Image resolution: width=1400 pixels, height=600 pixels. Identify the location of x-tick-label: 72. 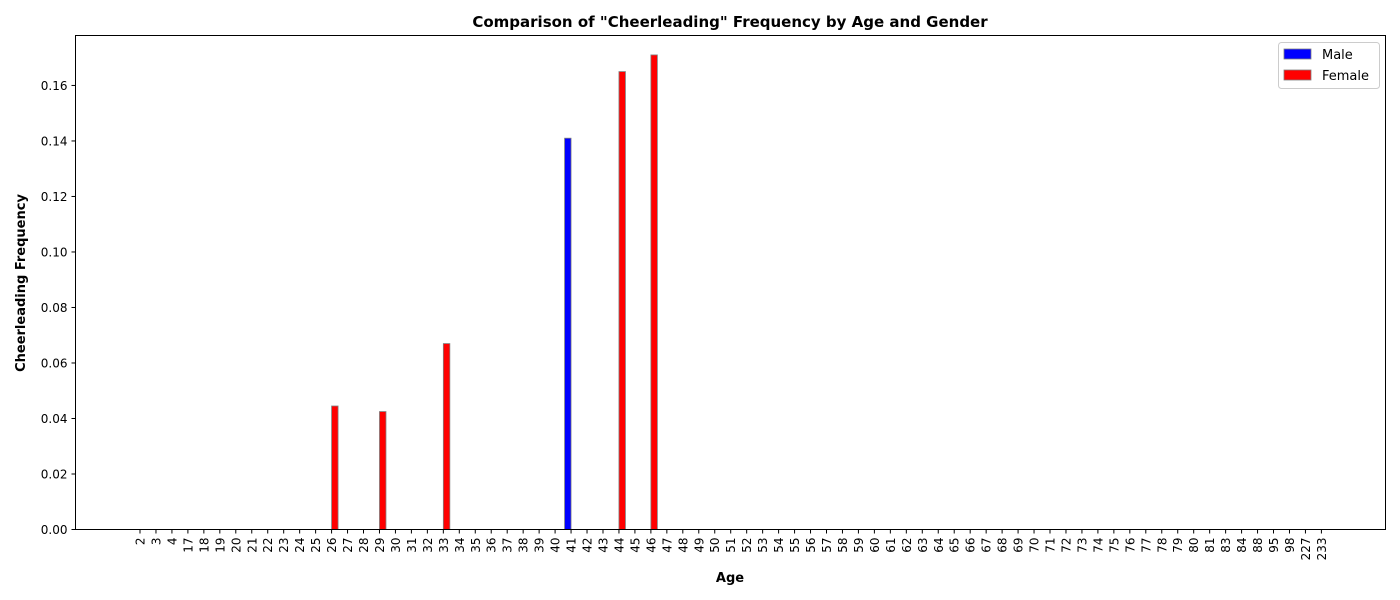
(1066, 545).